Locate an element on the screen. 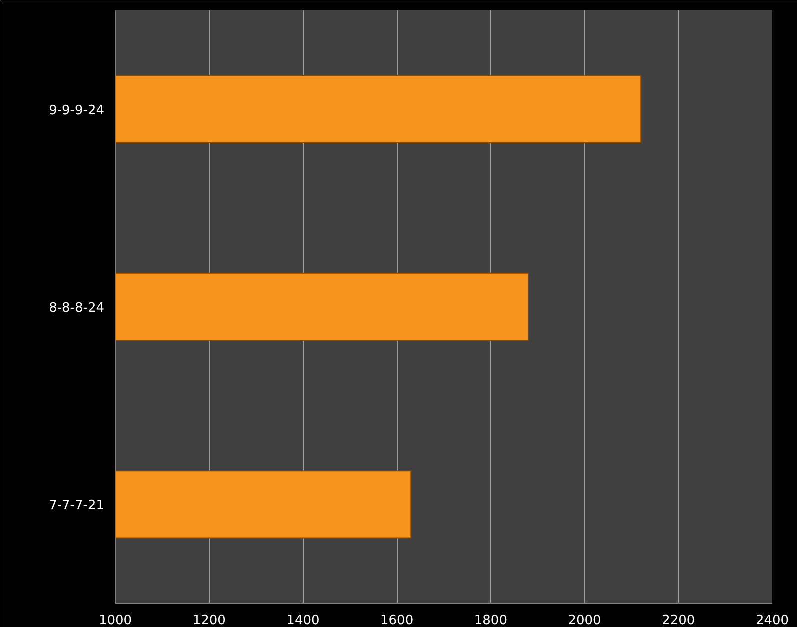  x-tick-label: 1800 is located at coordinates (491, 620).